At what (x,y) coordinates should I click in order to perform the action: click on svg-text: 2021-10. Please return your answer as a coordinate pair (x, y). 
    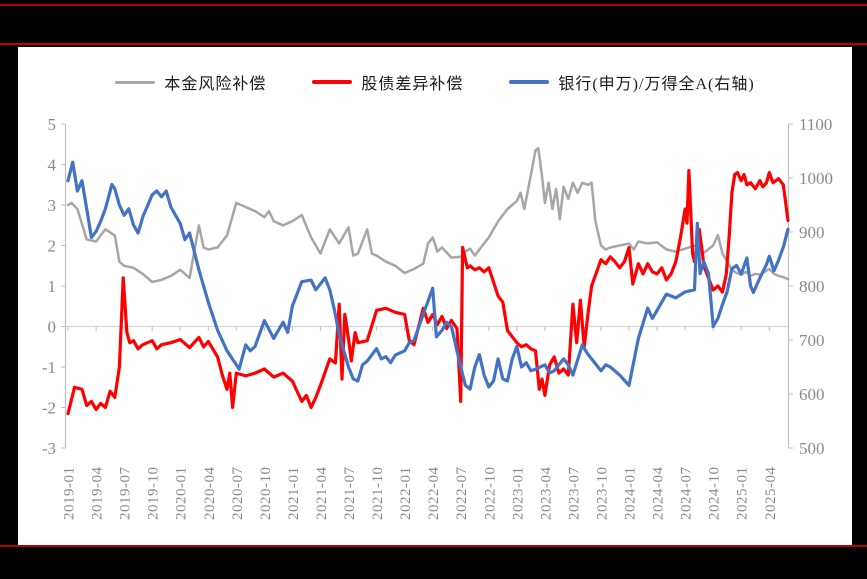
    Looking at the image, I should click on (378, 494).